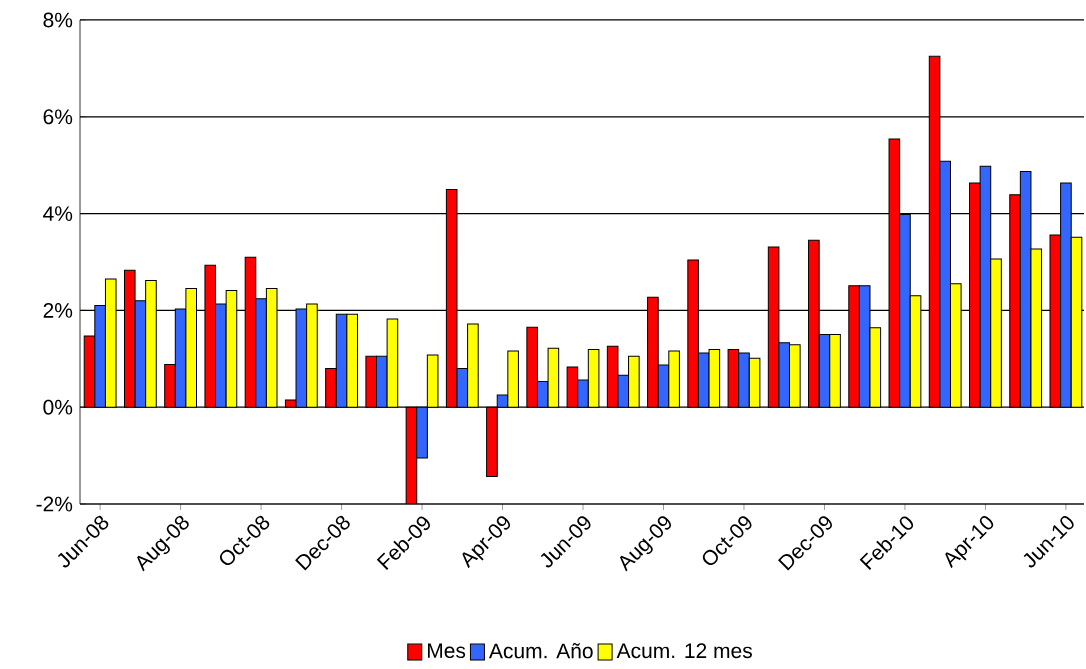 The image size is (1086, 669). I want to click on y-tick-label: 8%, so click(58, 20).